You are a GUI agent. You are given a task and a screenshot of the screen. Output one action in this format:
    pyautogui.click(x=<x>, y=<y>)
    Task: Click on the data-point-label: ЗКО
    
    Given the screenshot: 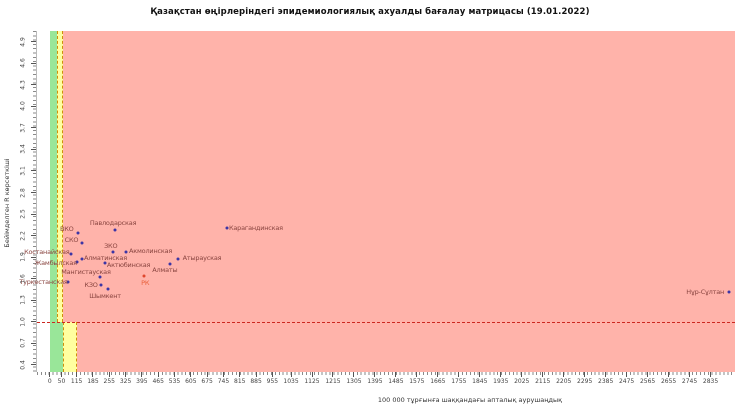 What is the action you would take?
    pyautogui.click(x=111, y=246)
    